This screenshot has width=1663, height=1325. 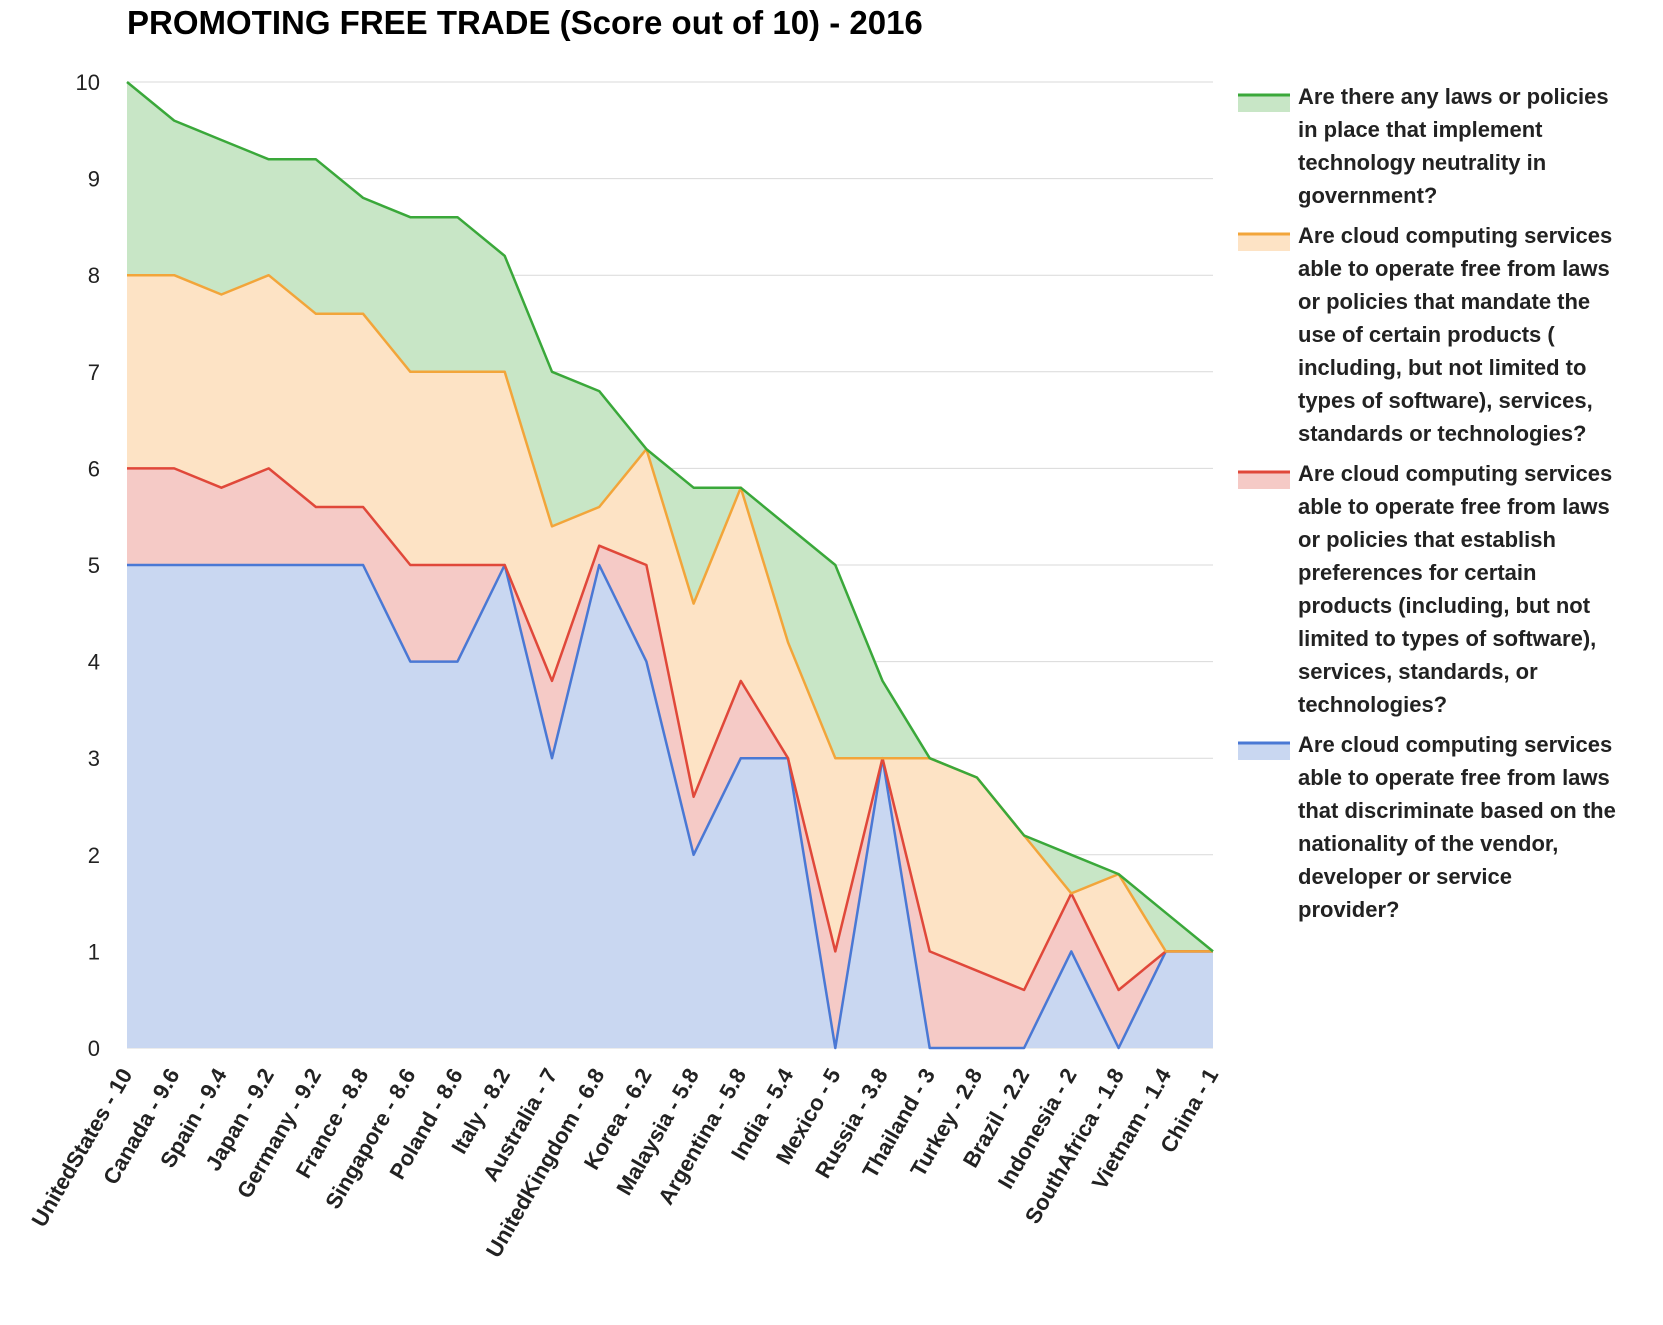 What do you see at coordinates (1454, 506) in the screenshot?
I see `legend-label-2-line-1: able to operate free from laws` at bounding box center [1454, 506].